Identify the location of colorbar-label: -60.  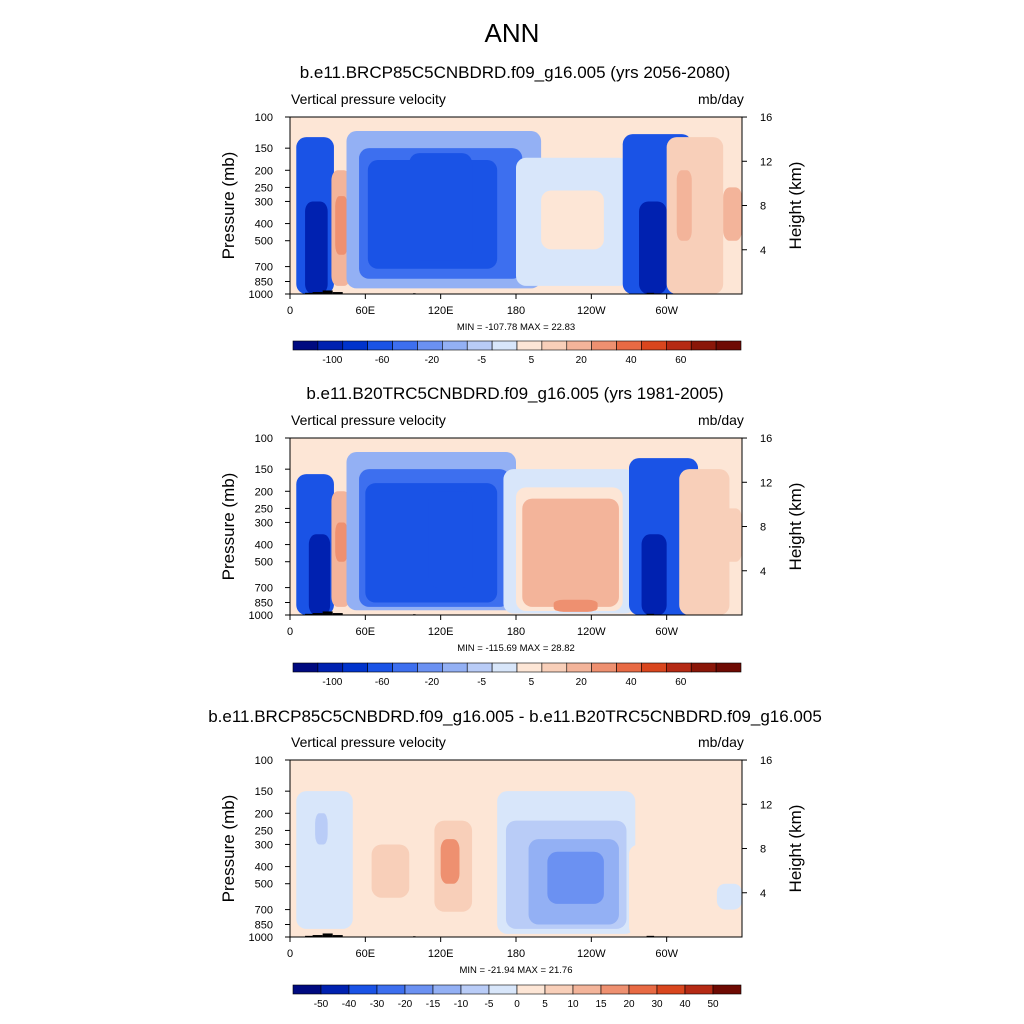
(382, 682).